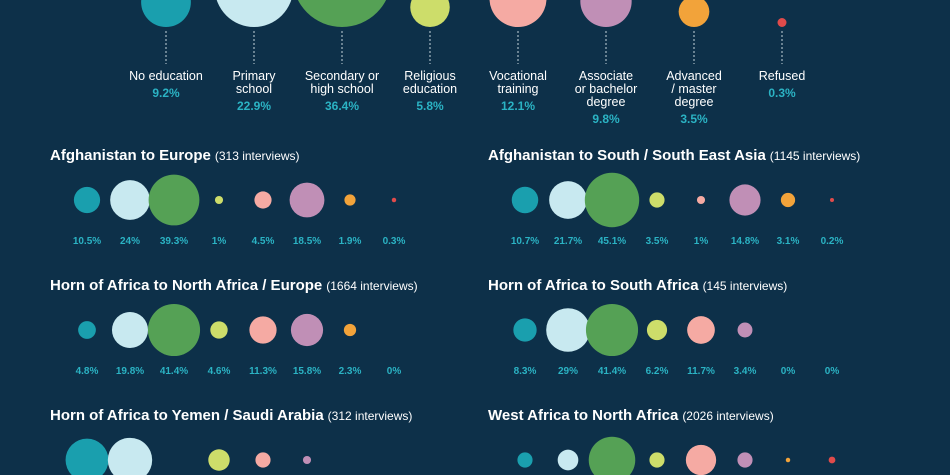  What do you see at coordinates (174, 241) in the screenshot?
I see `route-value-label: 39.3%` at bounding box center [174, 241].